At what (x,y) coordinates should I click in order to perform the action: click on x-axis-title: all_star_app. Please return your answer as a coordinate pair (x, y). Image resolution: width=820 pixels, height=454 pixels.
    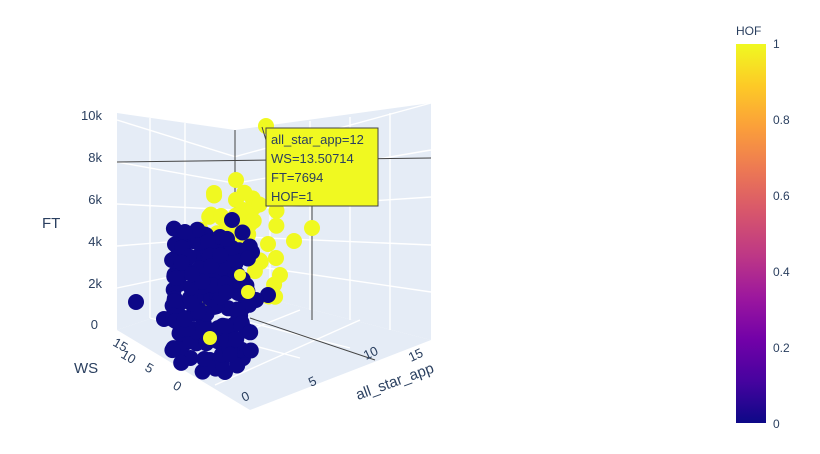
    Looking at the image, I should click on (395, 382).